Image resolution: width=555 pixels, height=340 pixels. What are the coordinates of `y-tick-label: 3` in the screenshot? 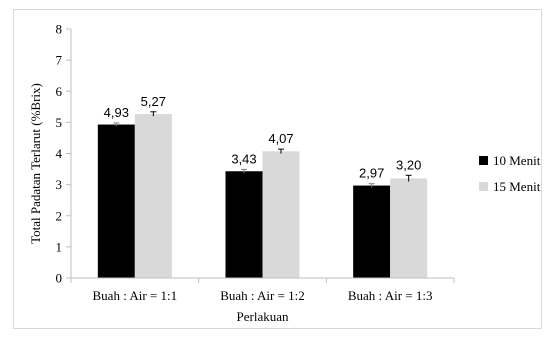 It's located at (59, 184).